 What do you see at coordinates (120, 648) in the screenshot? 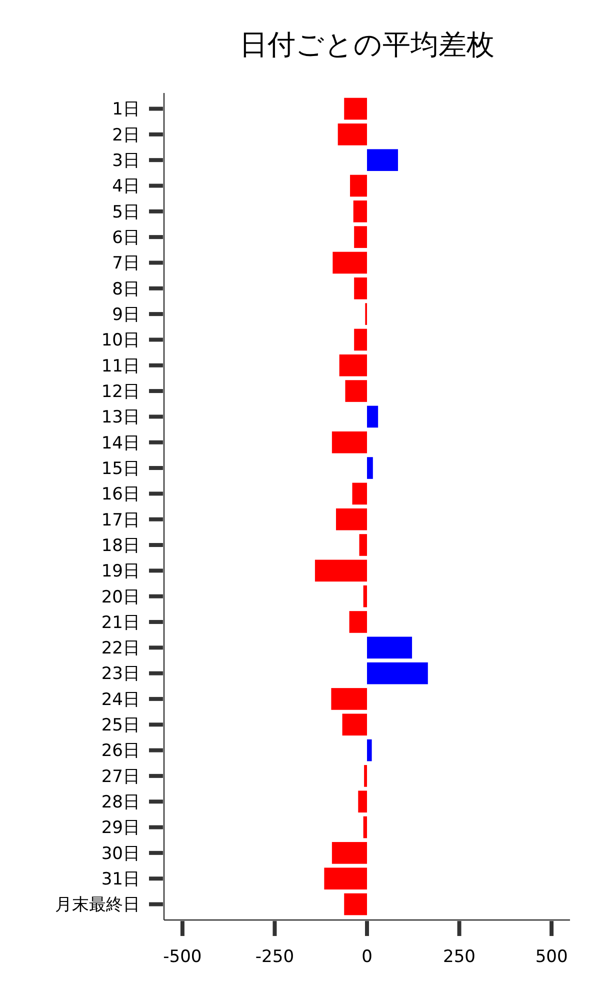
I see `y-tick-label: 22日` at bounding box center [120, 648].